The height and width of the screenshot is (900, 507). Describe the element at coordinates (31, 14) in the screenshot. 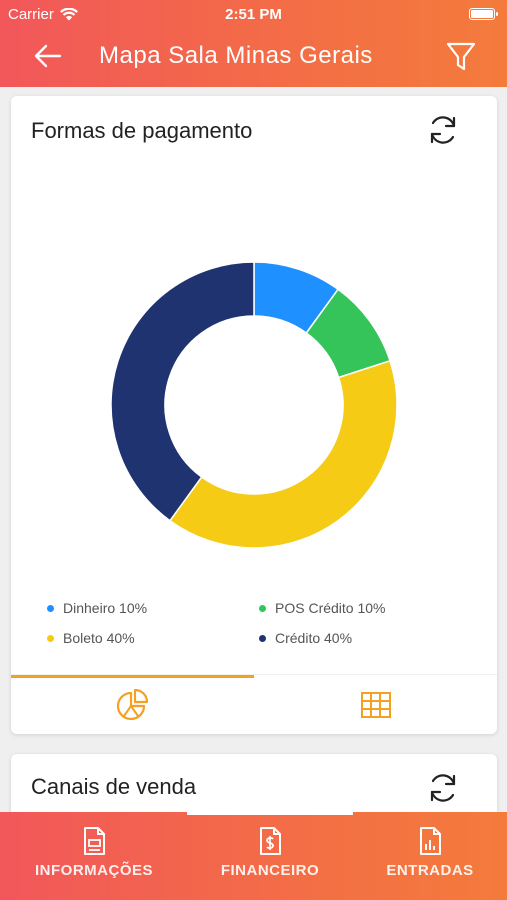

I see `carrier-label: Carrier` at that location.